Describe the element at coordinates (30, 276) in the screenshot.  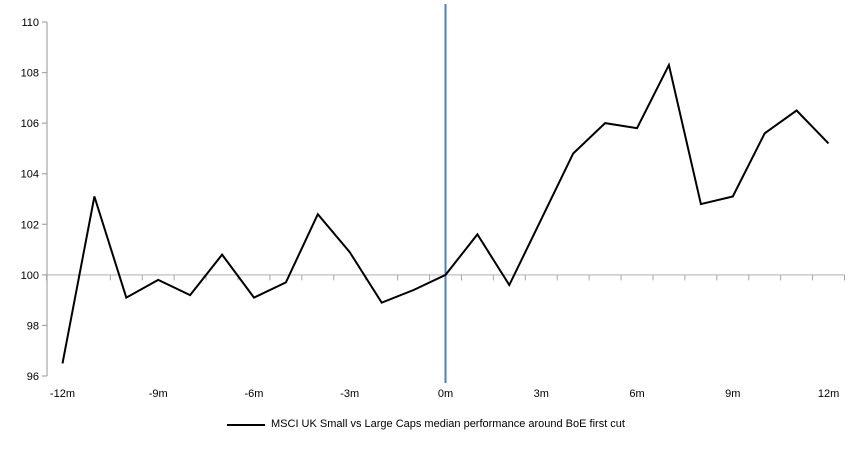
I see `y-tick-label: 100` at that location.